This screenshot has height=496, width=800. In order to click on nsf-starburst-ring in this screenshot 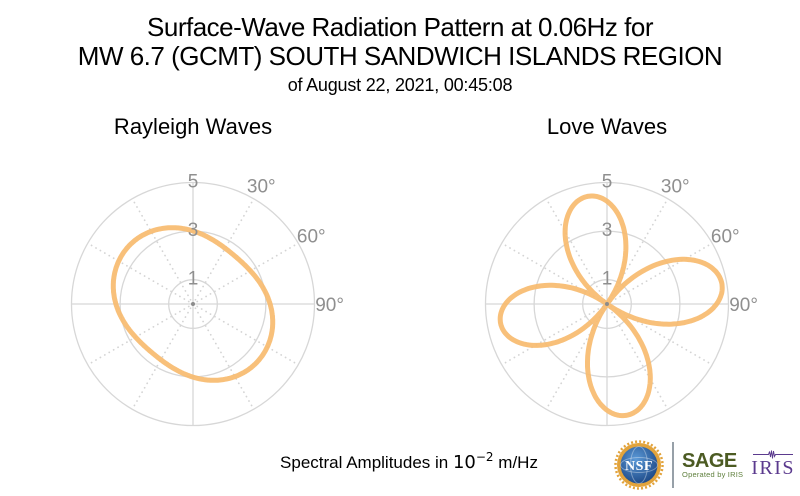, I will do `click(639, 465)`.